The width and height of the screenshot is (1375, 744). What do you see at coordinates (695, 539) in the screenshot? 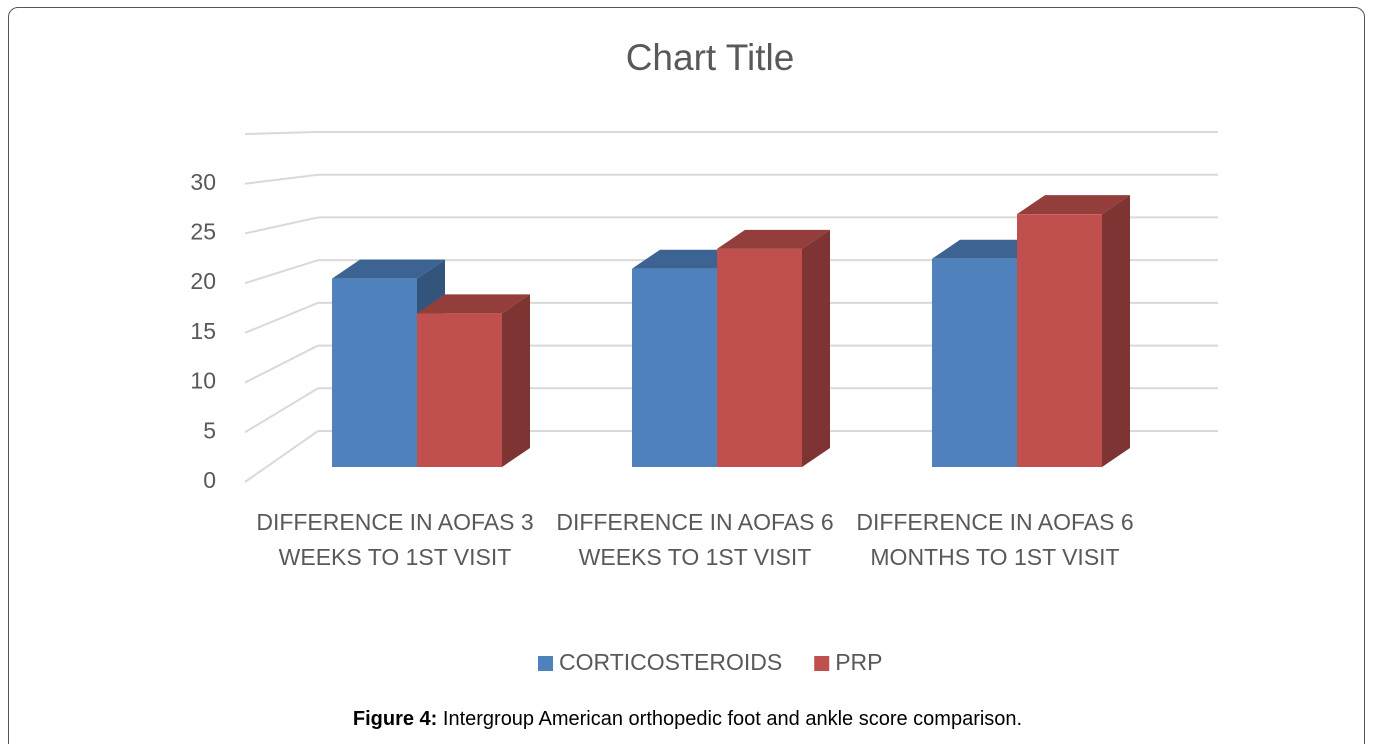
I see `x-tick-label: DIFFERENCE IN AOFAS 6 WEEKS TO 1ST VISIT` at bounding box center [695, 539].